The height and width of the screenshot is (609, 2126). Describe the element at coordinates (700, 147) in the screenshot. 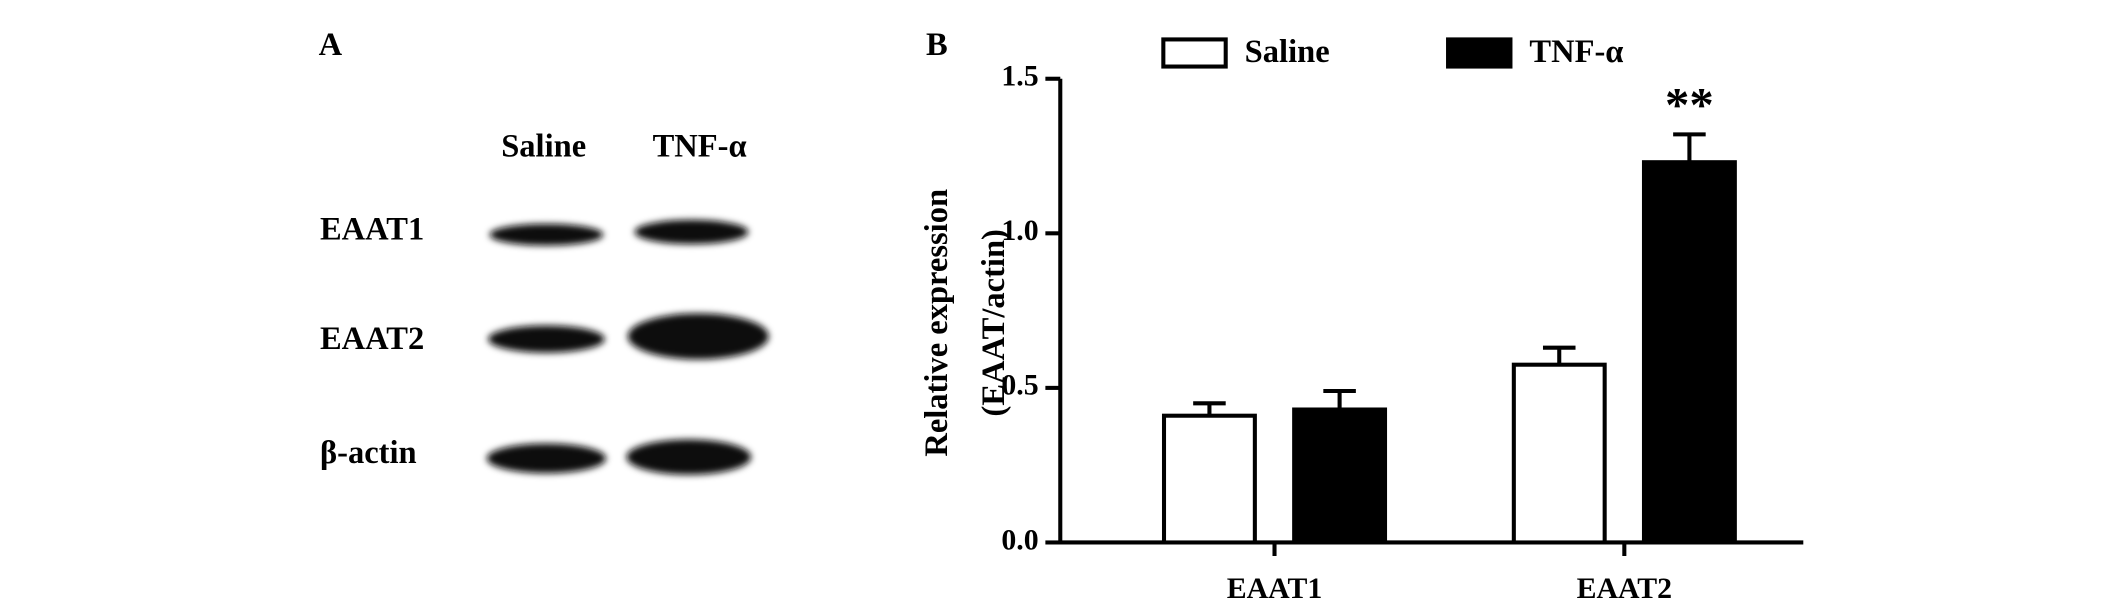

I see `lane-label: TNF-α` at that location.